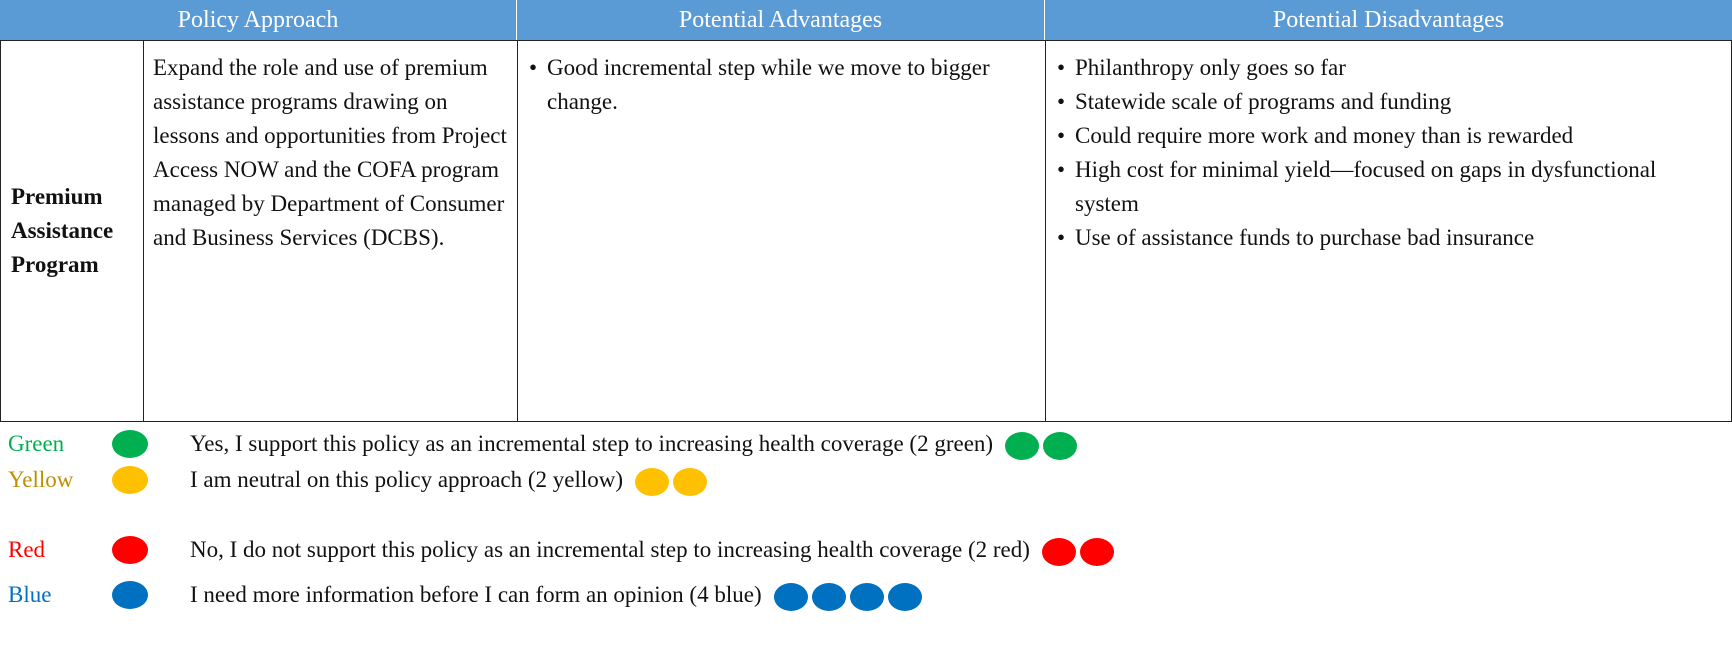 This screenshot has height=654, width=1732. Describe the element at coordinates (781, 20) in the screenshot. I see `header-cell: Potential Advantages` at that location.